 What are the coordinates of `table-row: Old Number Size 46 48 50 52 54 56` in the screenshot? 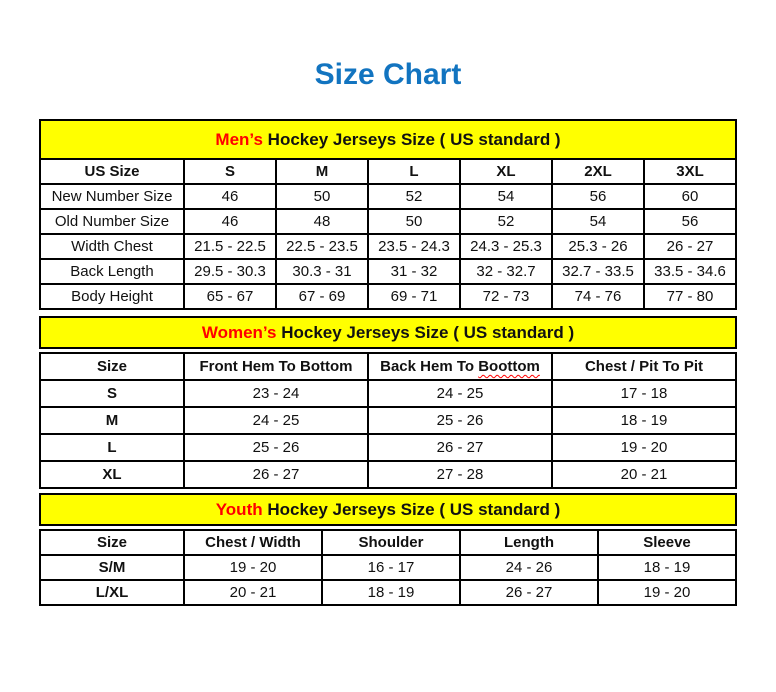 It's located at (388, 221).